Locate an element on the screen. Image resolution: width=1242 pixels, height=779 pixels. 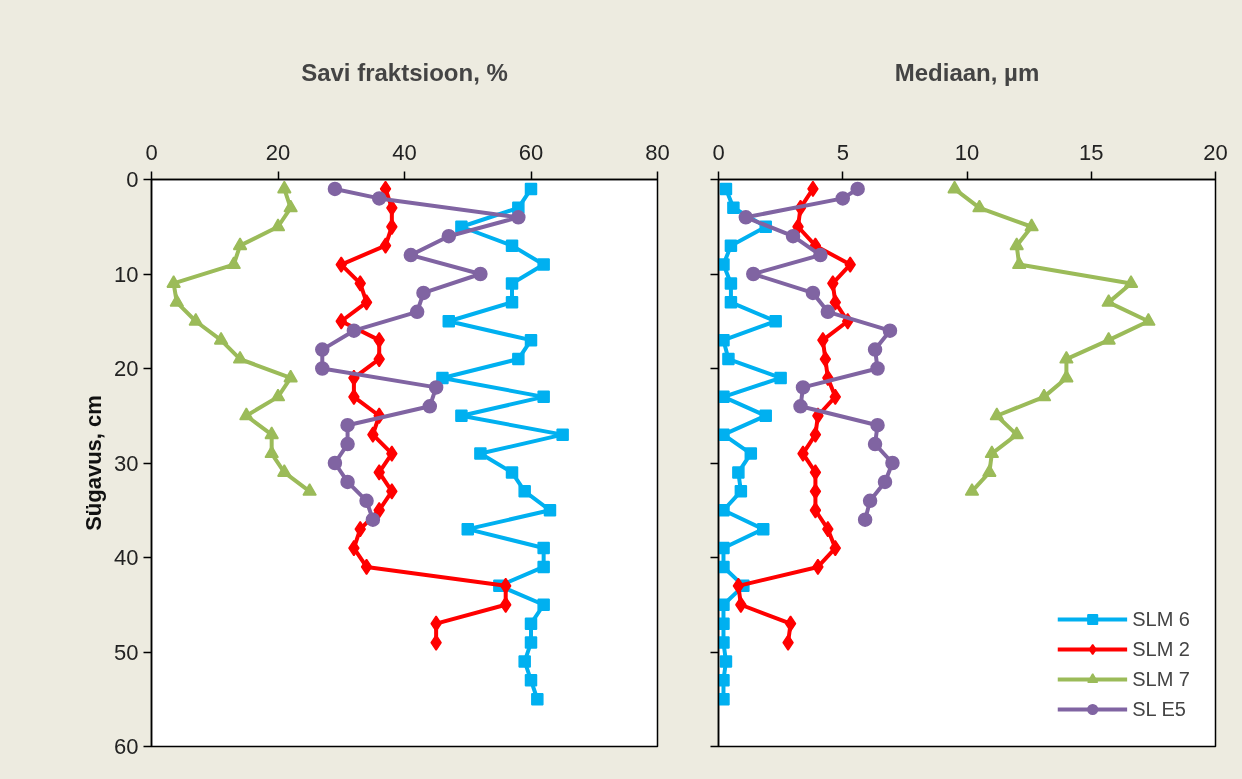
y-axis-title: Sügavus, cm is located at coordinates (94, 463).